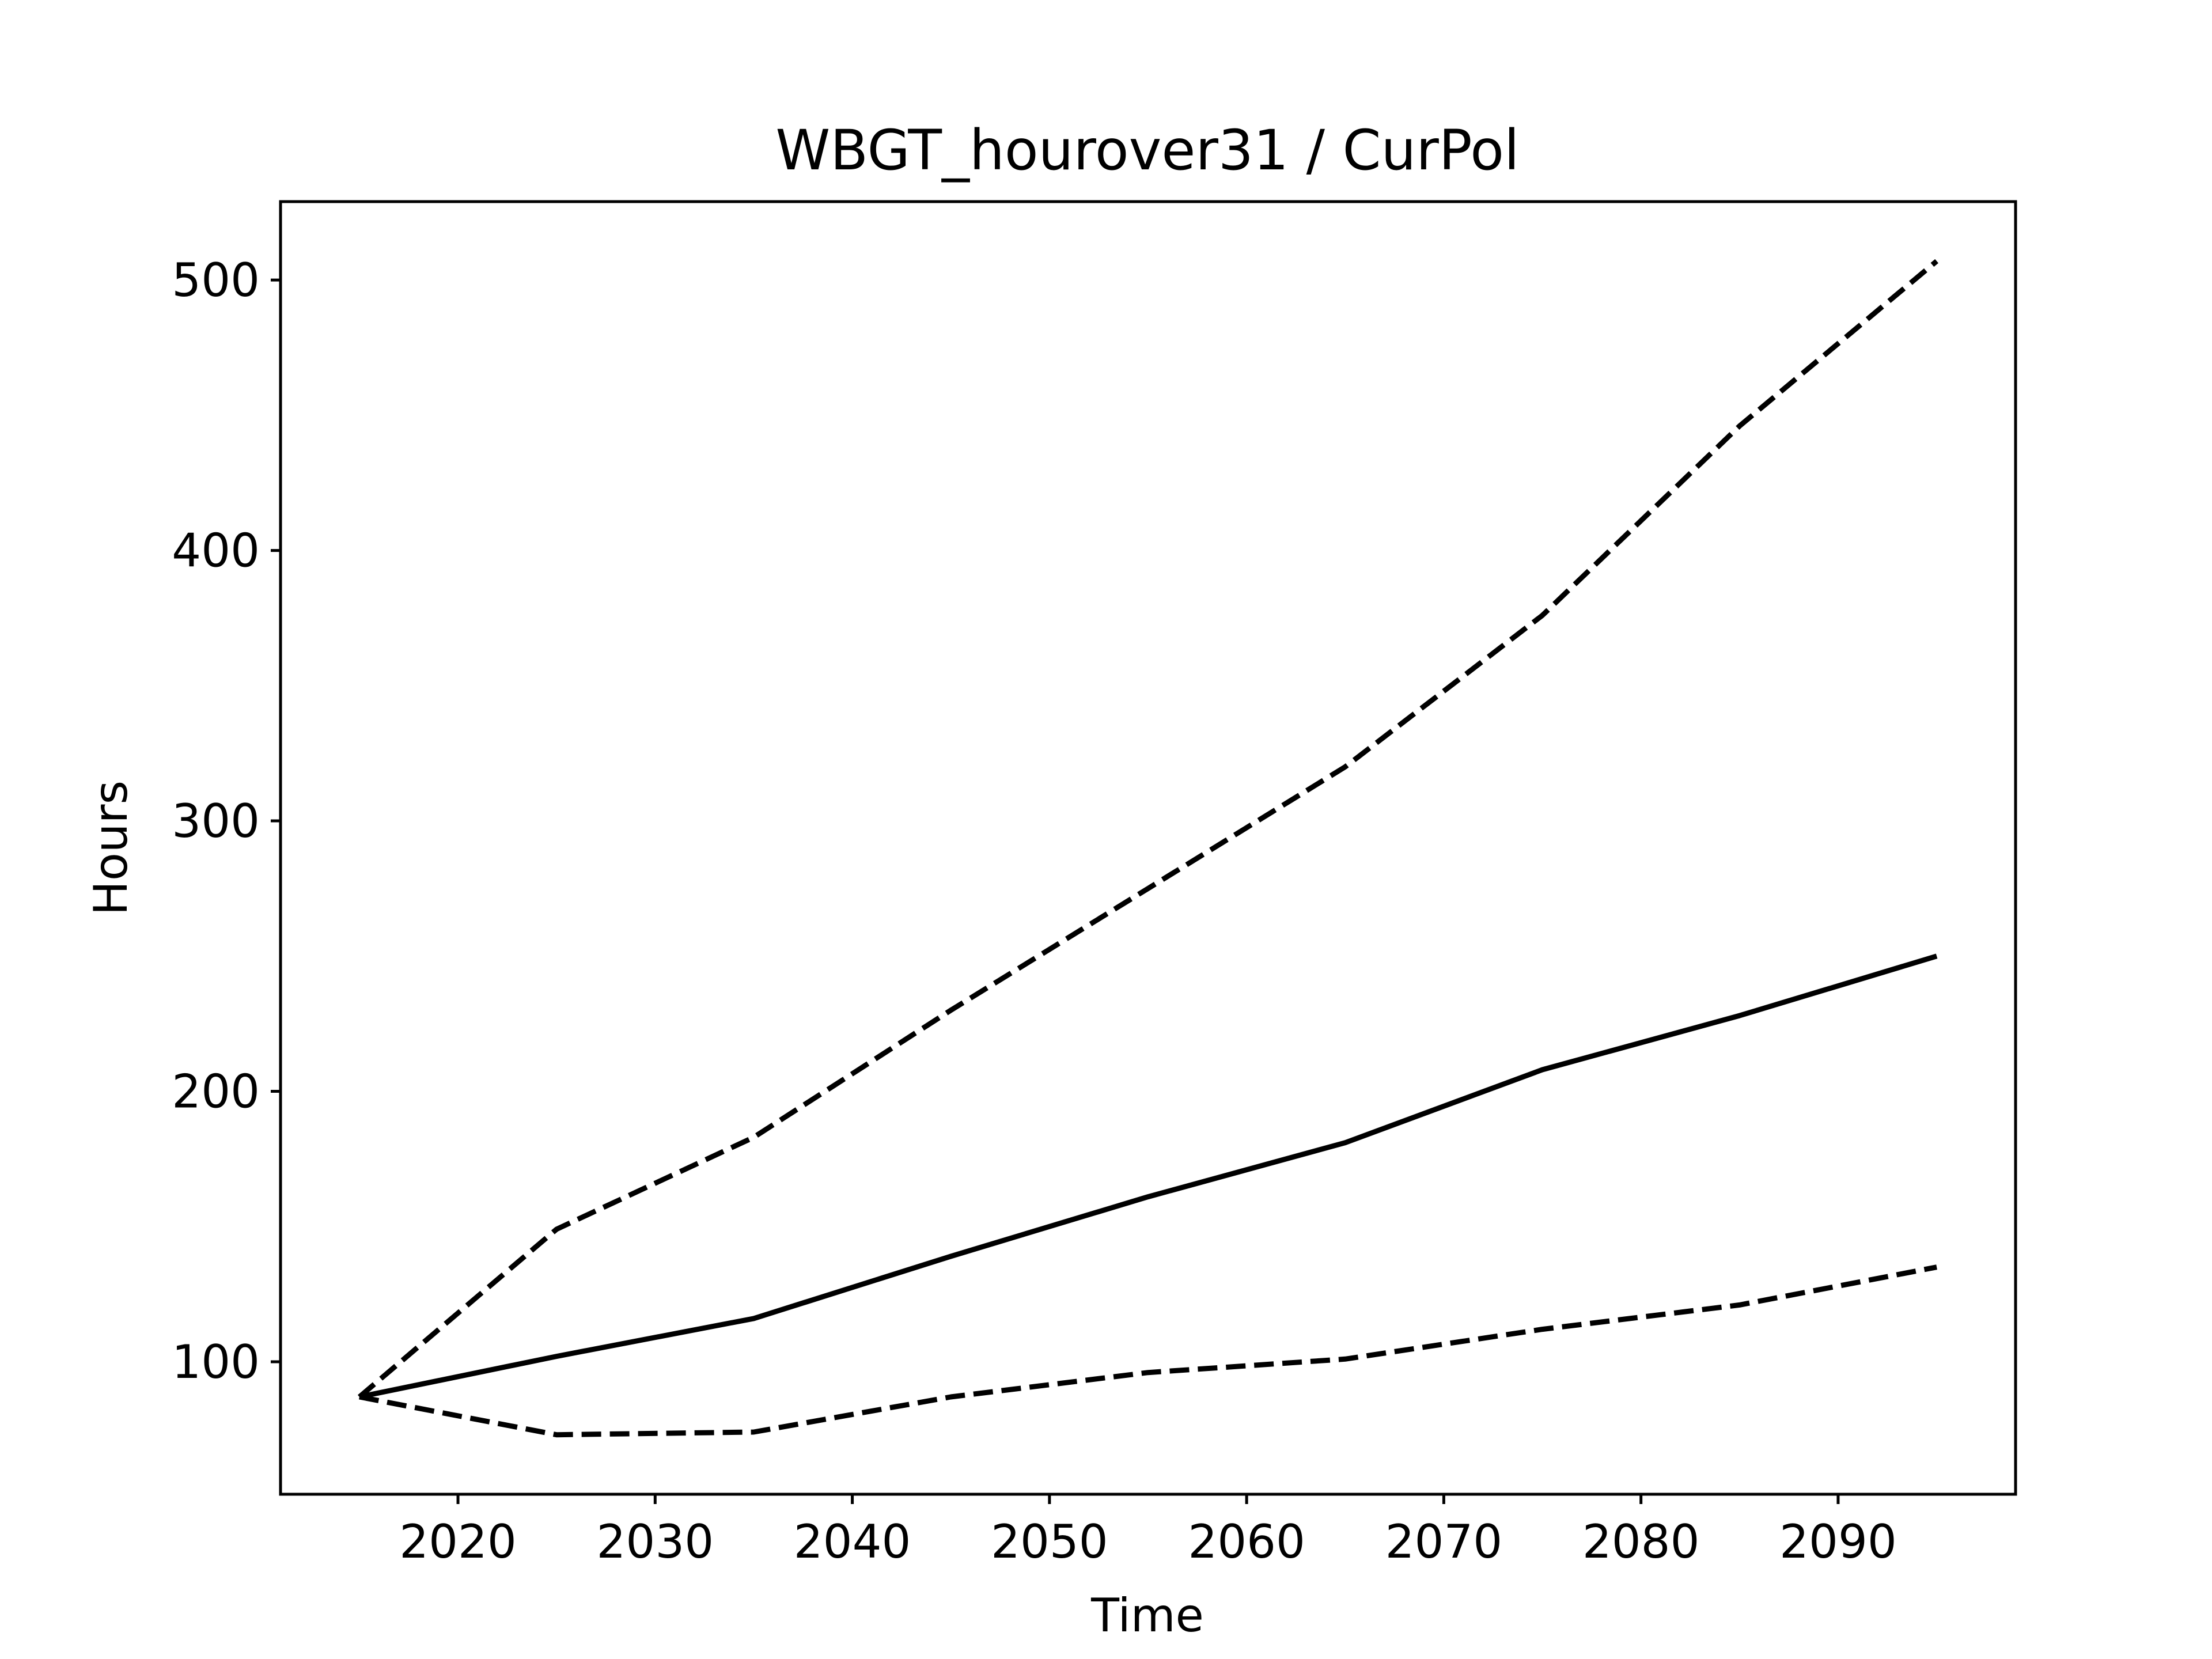 The width and height of the screenshot is (2212, 1659). What do you see at coordinates (1838, 1542) in the screenshot?
I see `x-tick-label: 2090` at bounding box center [1838, 1542].